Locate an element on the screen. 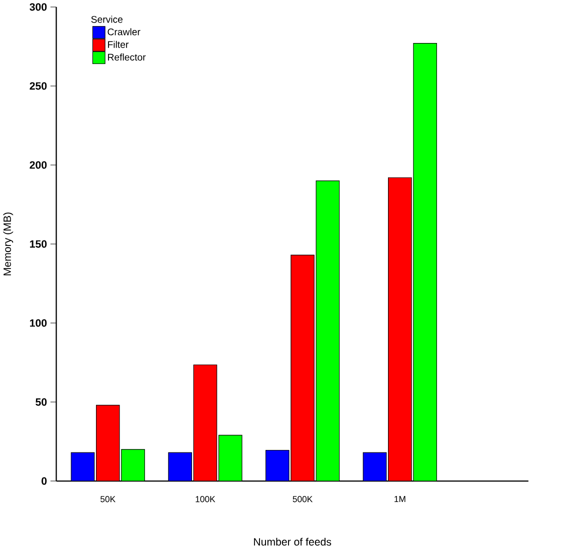  x-tick-label: 500K is located at coordinates (302, 499).